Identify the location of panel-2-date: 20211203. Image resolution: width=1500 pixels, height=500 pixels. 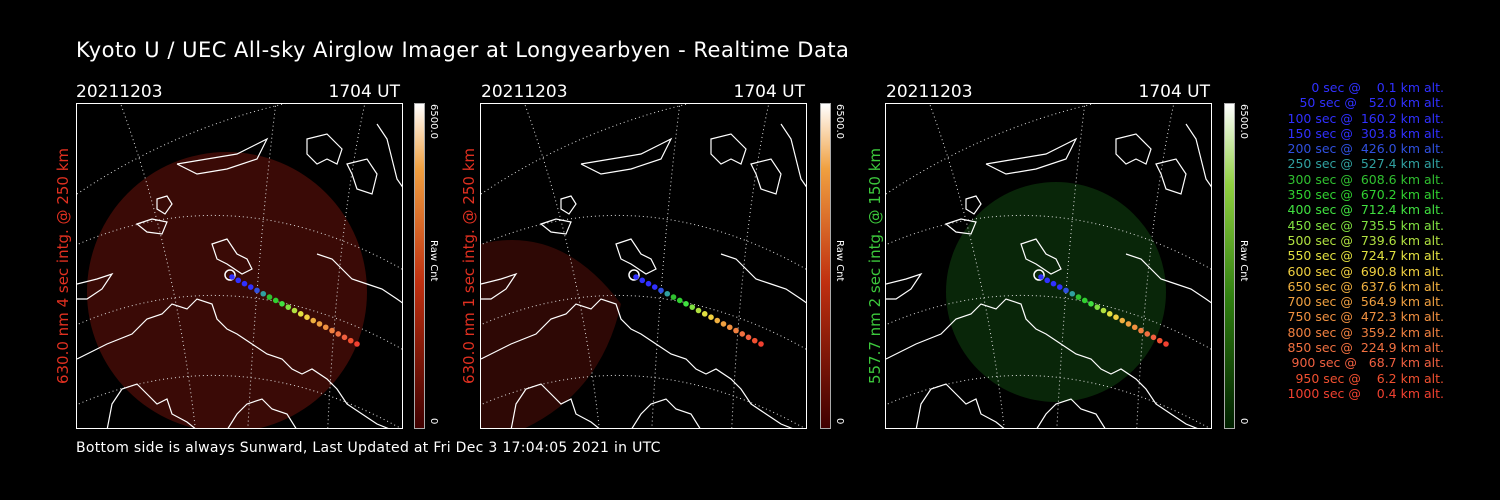
(524, 92).